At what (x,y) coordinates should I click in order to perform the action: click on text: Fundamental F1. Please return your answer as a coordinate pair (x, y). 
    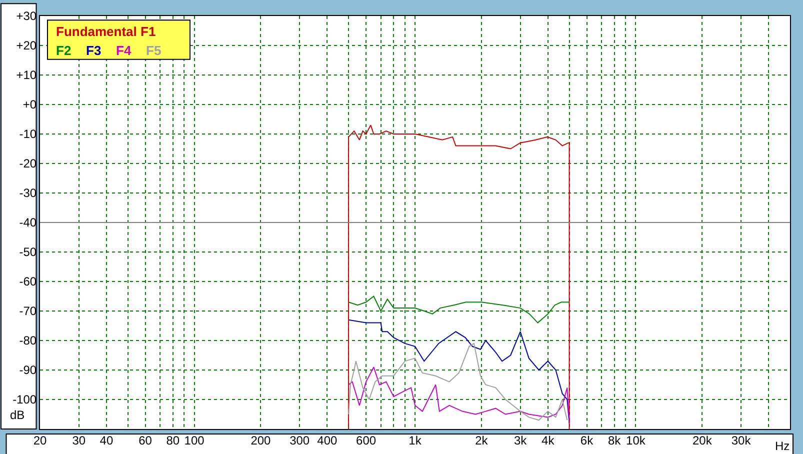
    Looking at the image, I should click on (106, 31).